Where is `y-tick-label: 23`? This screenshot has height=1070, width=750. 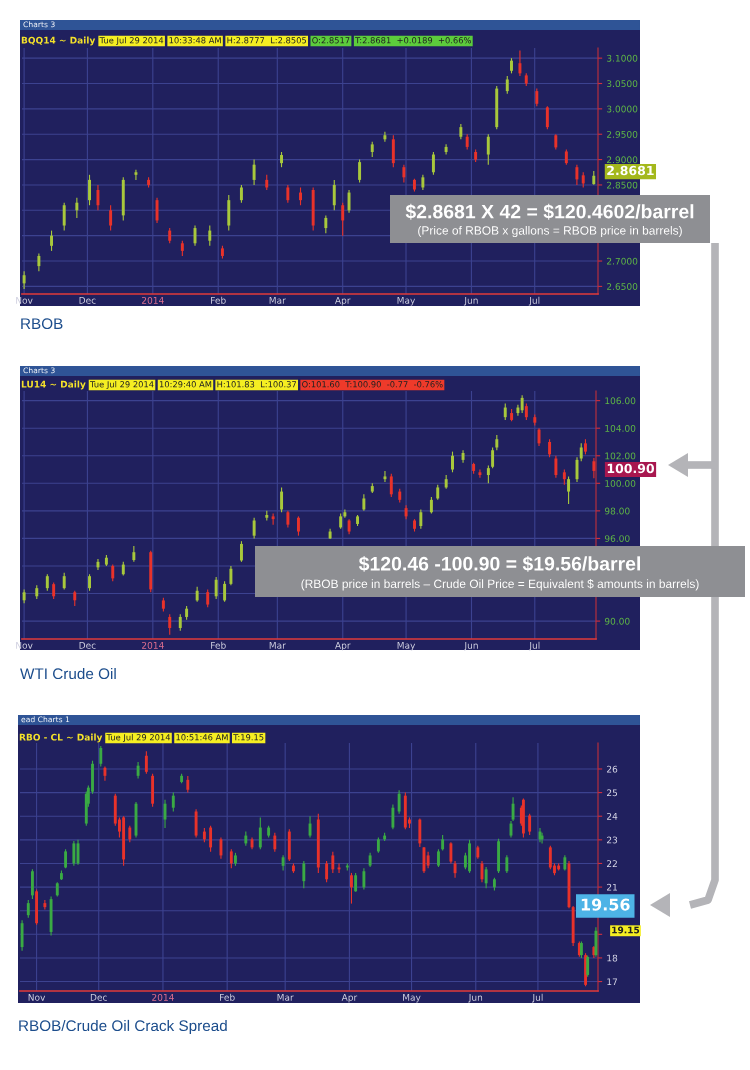
y-tick-label: 23 is located at coordinates (612, 840).